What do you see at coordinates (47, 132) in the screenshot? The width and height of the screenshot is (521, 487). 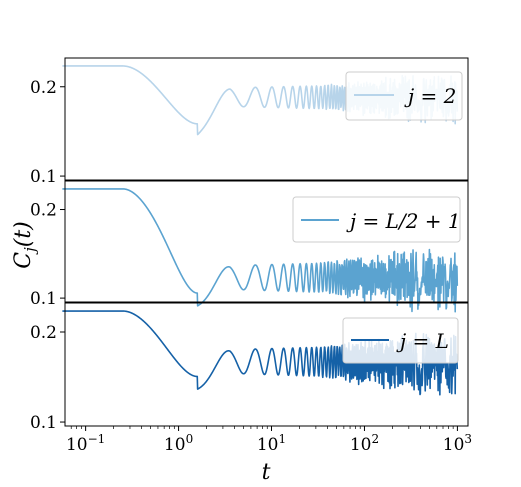 I see `y-ticks-top: 0.1 0.2` at bounding box center [47, 132].